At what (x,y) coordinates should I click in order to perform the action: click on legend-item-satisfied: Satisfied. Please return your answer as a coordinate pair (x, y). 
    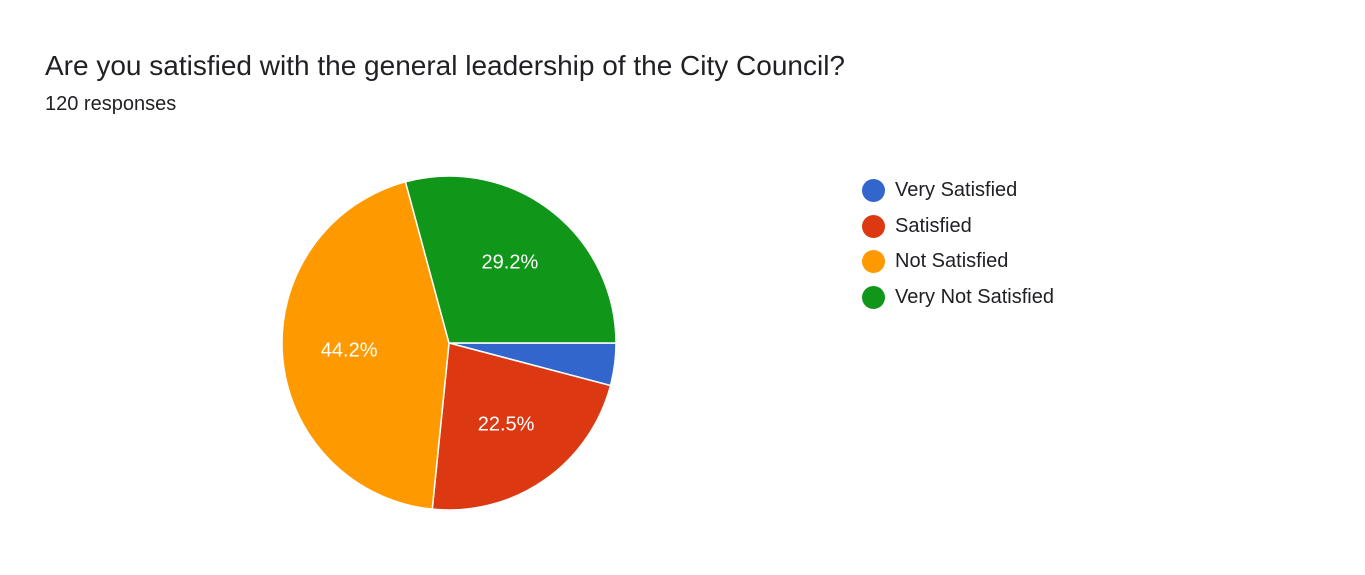
    Looking at the image, I should click on (958, 227).